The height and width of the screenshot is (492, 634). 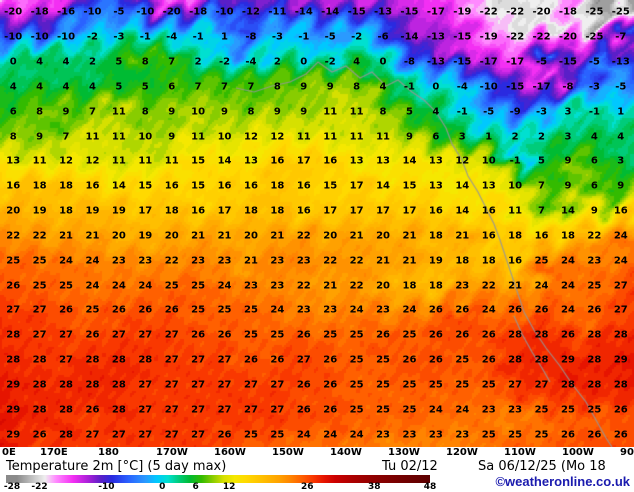 What do you see at coordinates (346, 452) in the screenshot?
I see `x-axis-label: 140W` at bounding box center [346, 452].